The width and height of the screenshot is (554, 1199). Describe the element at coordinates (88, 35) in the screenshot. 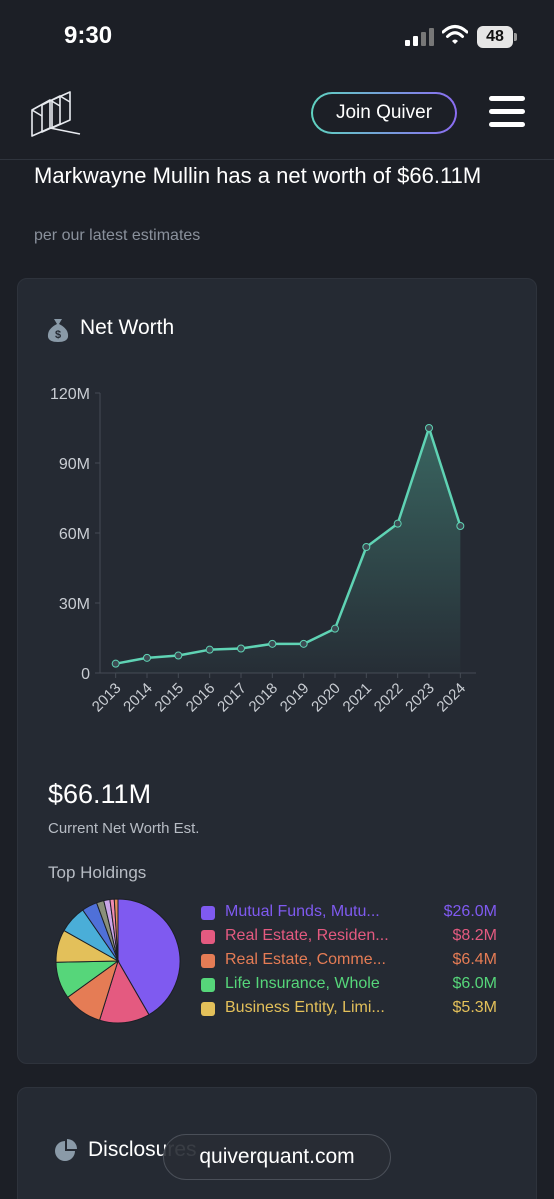

I see `status-time: 9:30` at that location.